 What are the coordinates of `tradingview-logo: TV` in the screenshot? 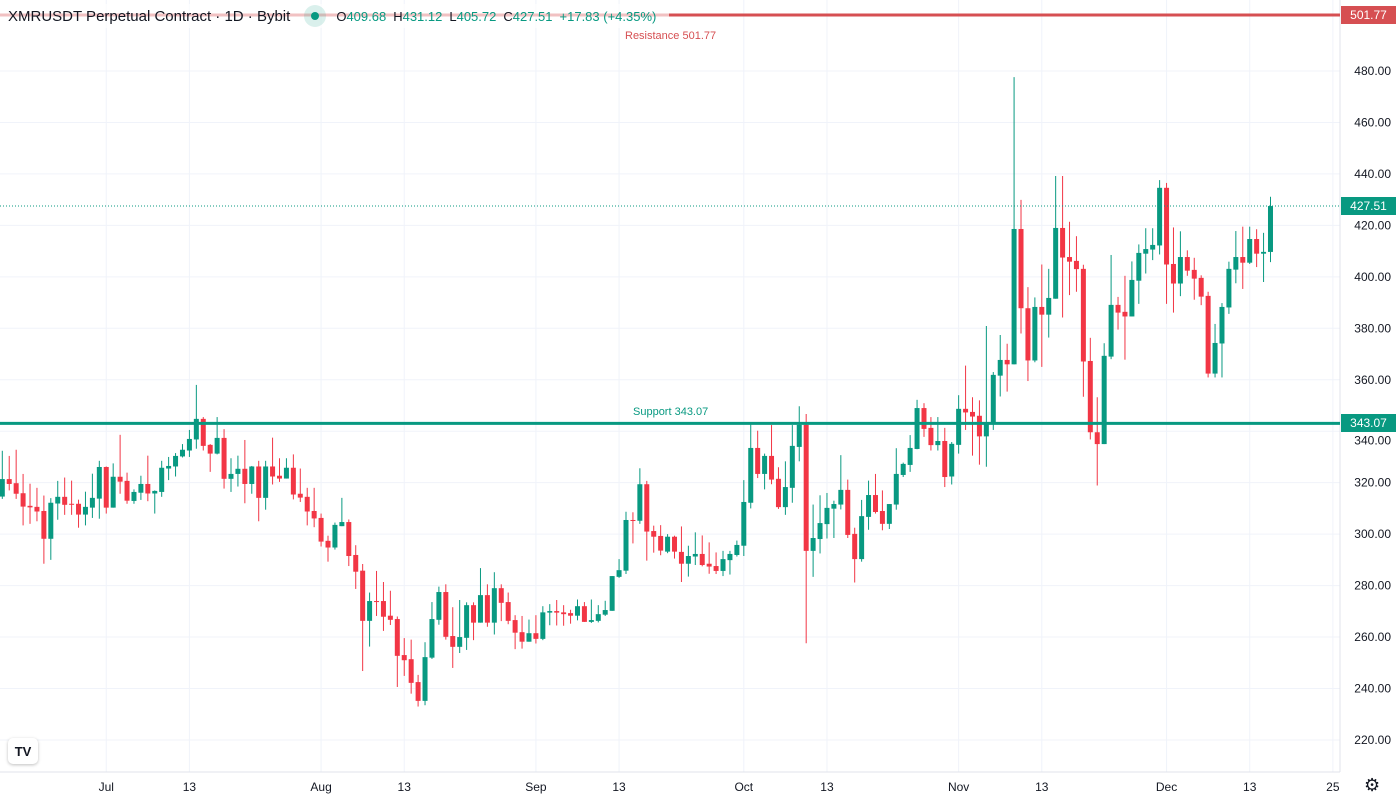 It's located at (23, 751).